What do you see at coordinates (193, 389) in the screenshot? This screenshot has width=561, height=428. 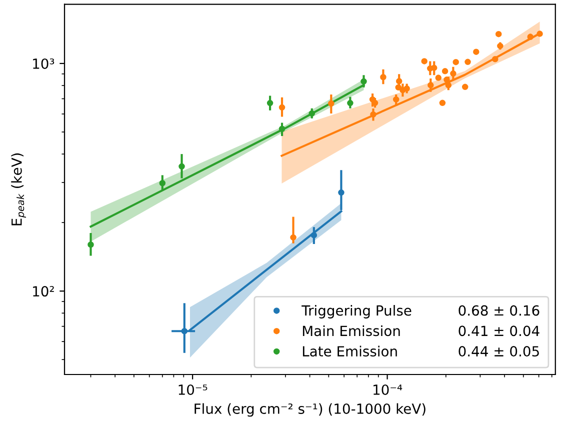 I see `x-tick-label: 10⁻⁵` at bounding box center [193, 389].